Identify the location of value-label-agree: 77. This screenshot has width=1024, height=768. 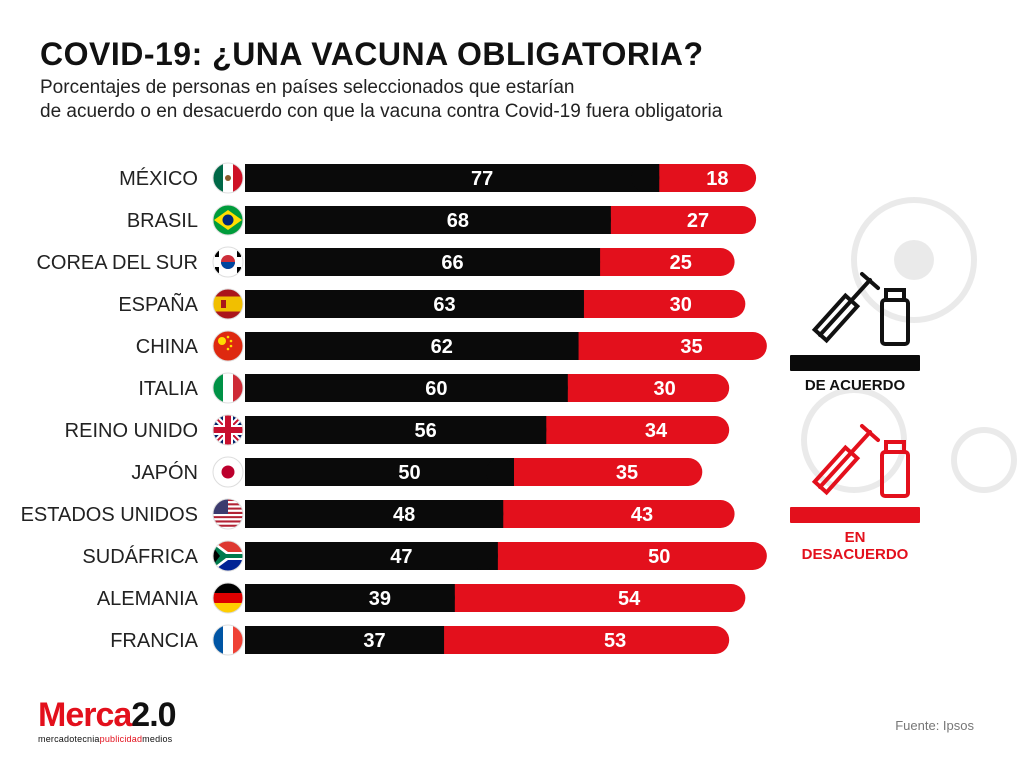
(482, 179).